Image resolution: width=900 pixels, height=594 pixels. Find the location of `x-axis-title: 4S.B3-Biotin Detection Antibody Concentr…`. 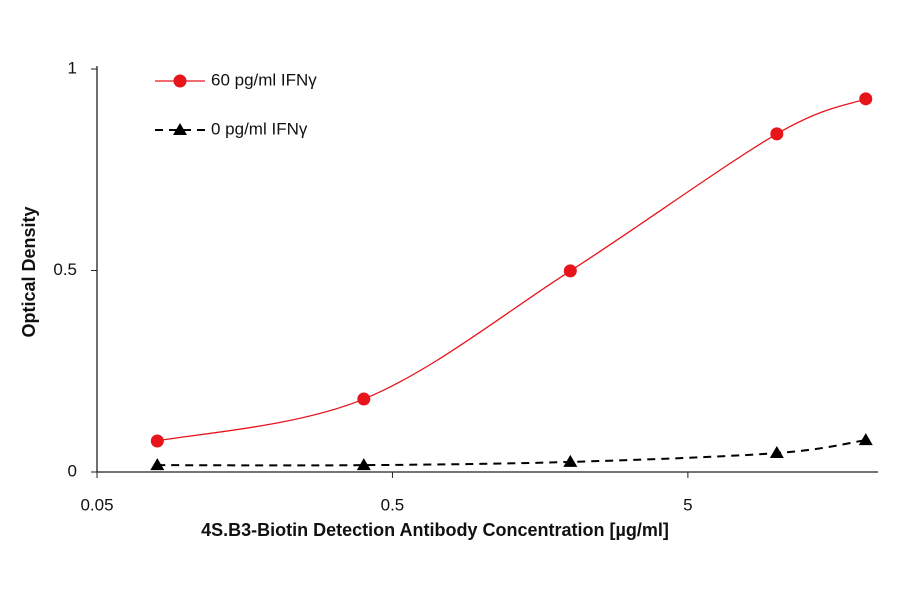

x-axis-title: 4S.B3-Biotin Detection Antibody Concentr… is located at coordinates (435, 530).